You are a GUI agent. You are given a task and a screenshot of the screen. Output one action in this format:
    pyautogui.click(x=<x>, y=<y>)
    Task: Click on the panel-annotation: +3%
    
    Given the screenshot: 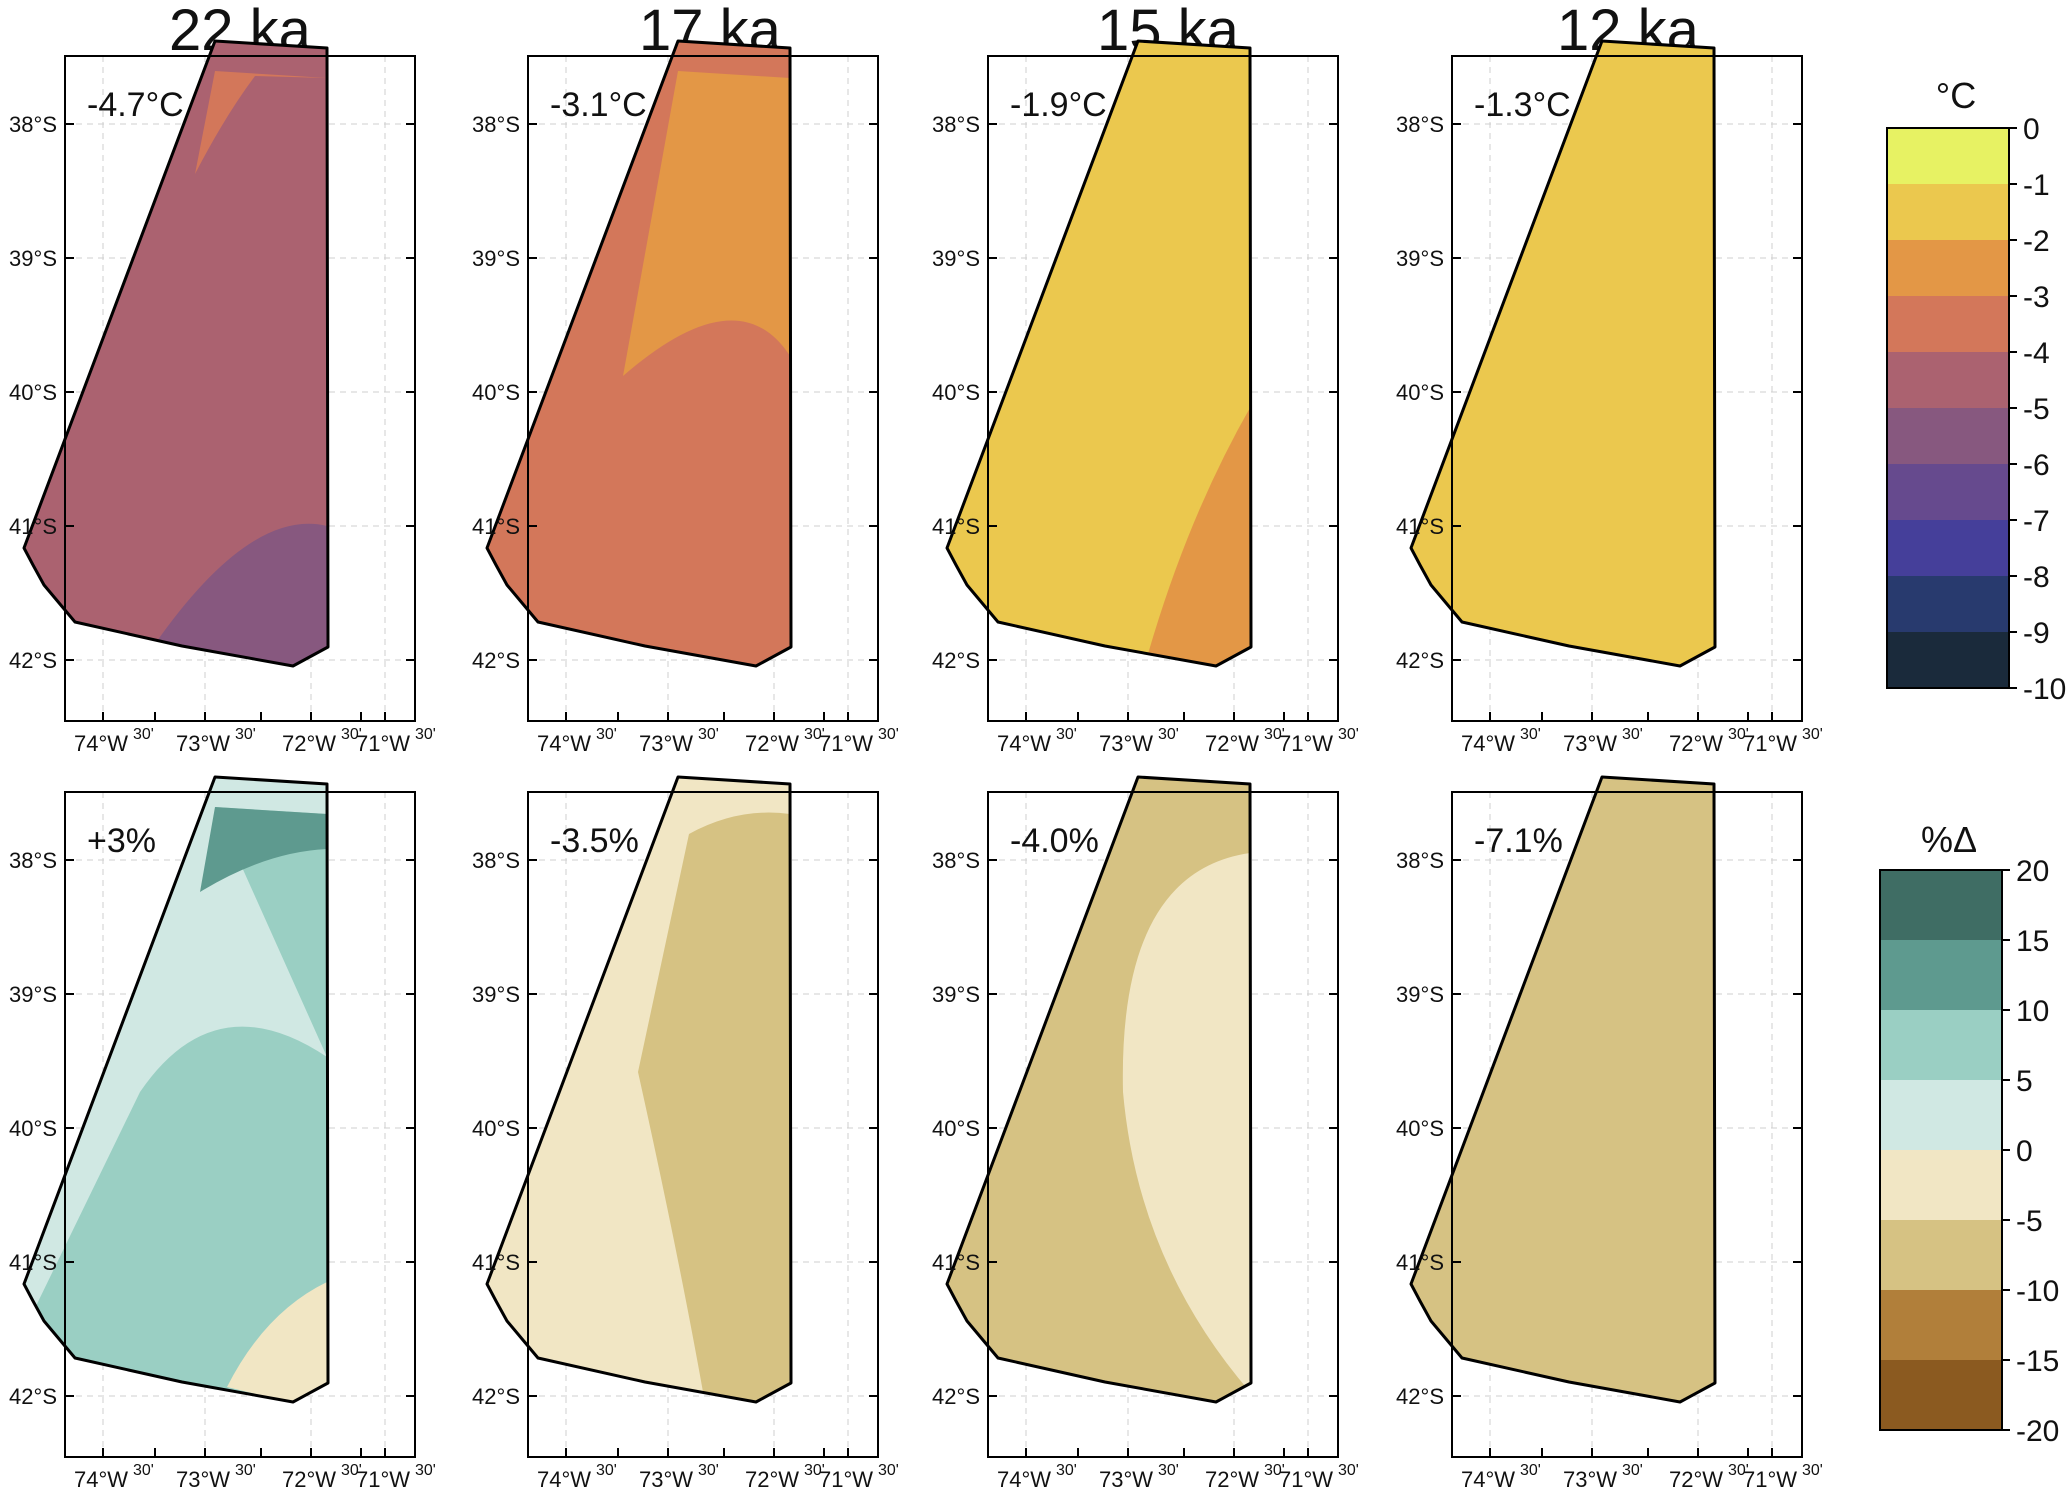 What is the action you would take?
    pyautogui.click(x=121, y=841)
    